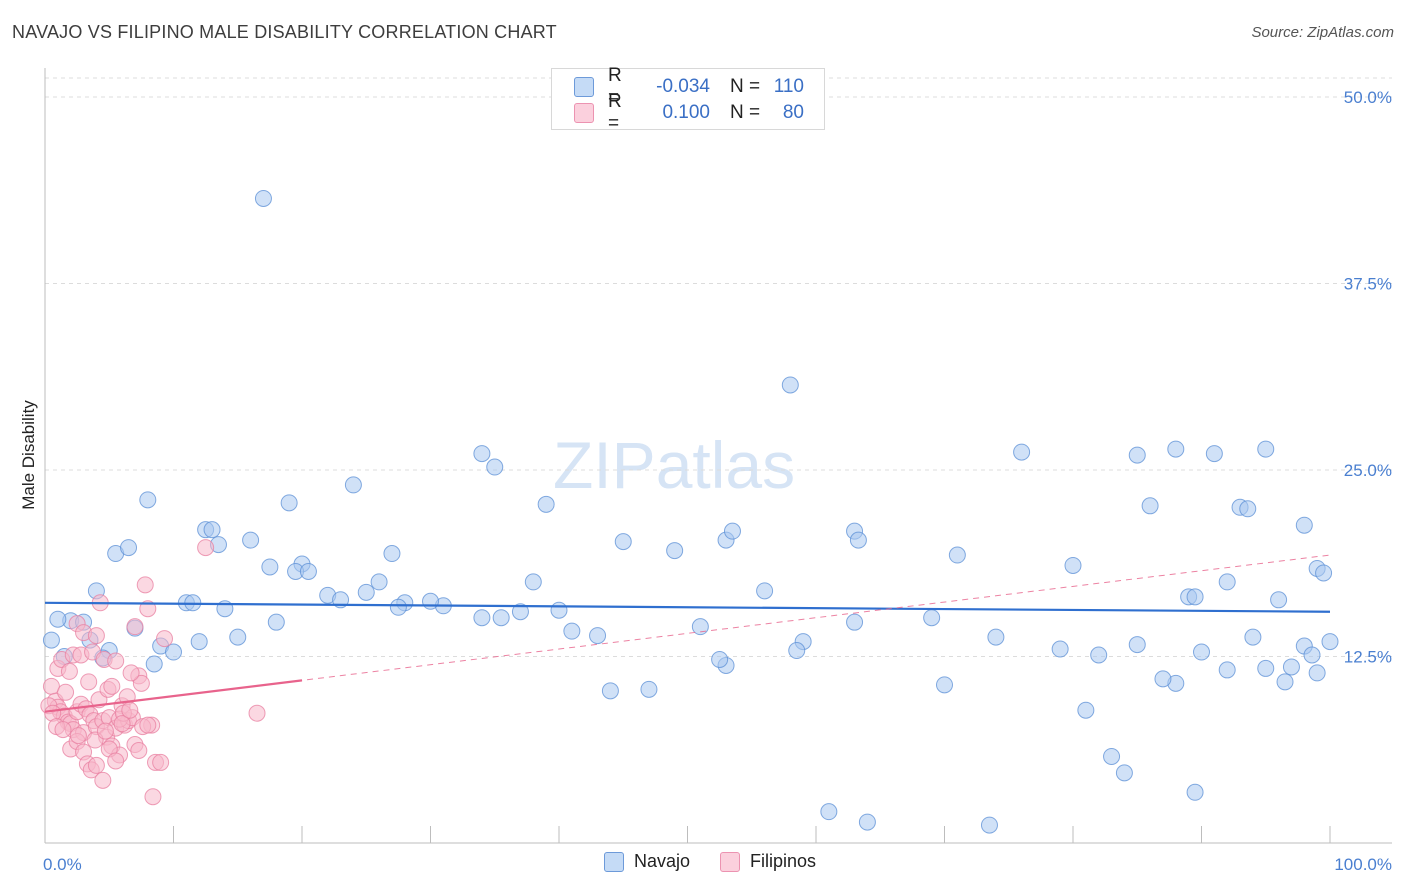  What do you see at coordinates (1322, 32) in the screenshot?
I see `source-label: Source: ZipAtlas.com` at bounding box center [1322, 32].